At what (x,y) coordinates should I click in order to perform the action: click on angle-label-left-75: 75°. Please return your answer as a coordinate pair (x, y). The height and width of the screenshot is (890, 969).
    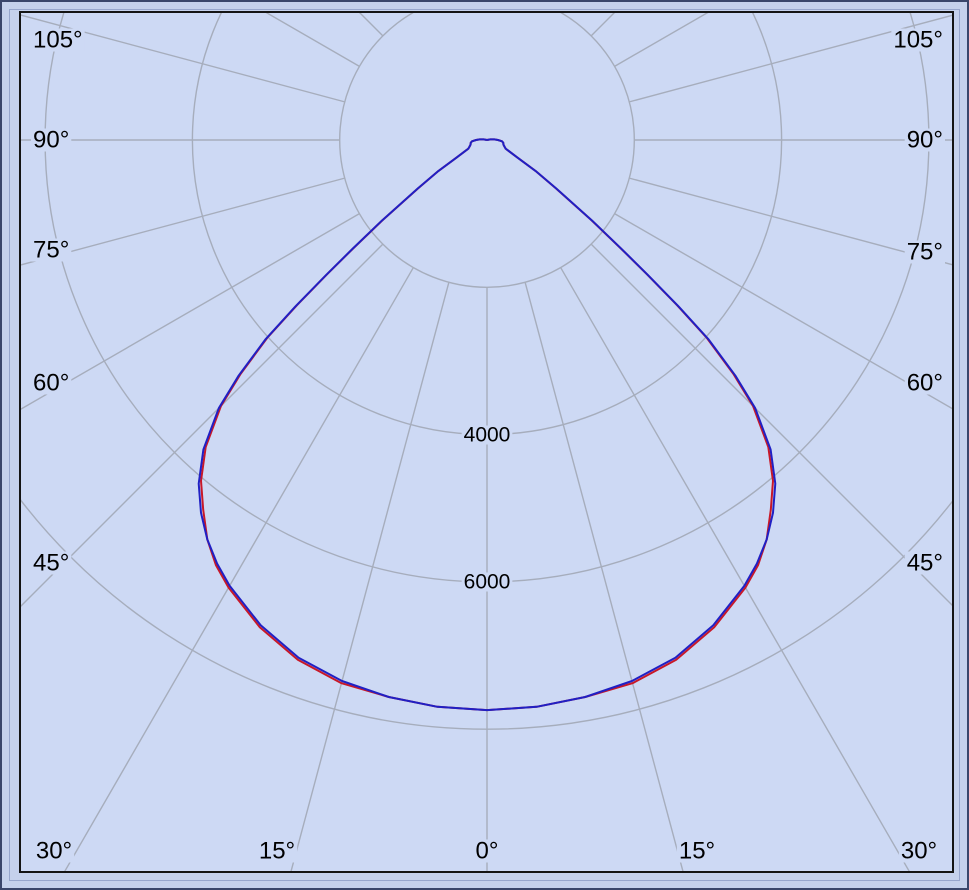
    Looking at the image, I should click on (51, 250).